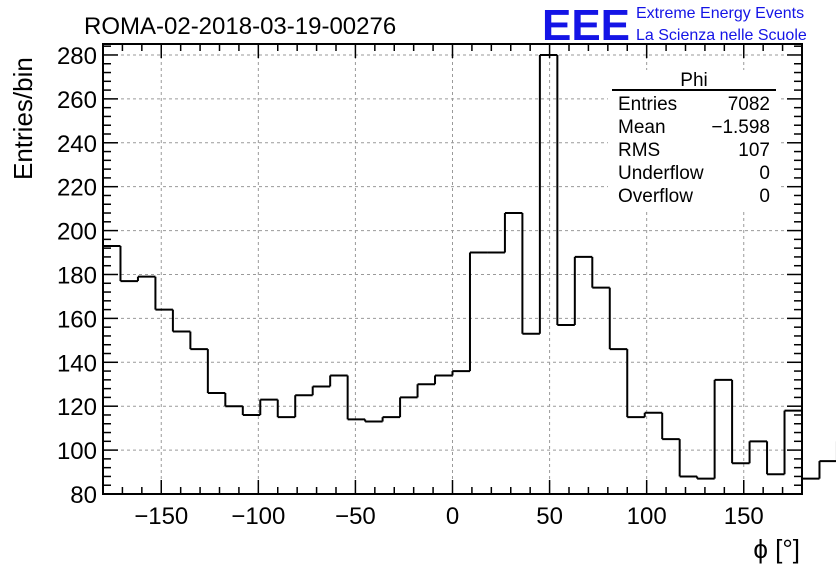  I want to click on y-tick-label: 240, so click(77, 144).